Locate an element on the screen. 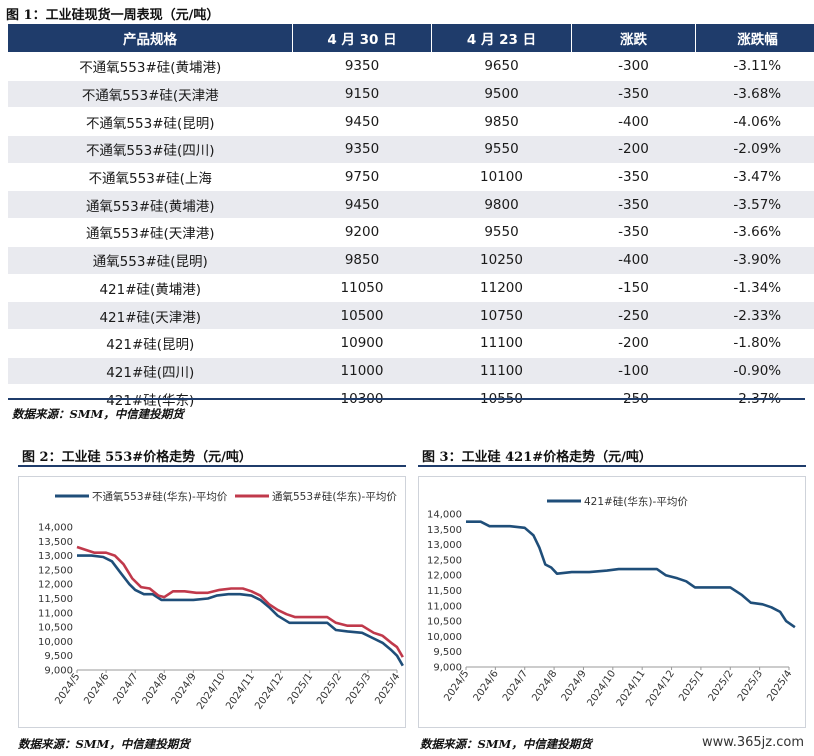 The height and width of the screenshot is (756, 814). table-row: 不通氧553#硅(天津港 9150 9500 -350 -3.68% is located at coordinates (411, 93).